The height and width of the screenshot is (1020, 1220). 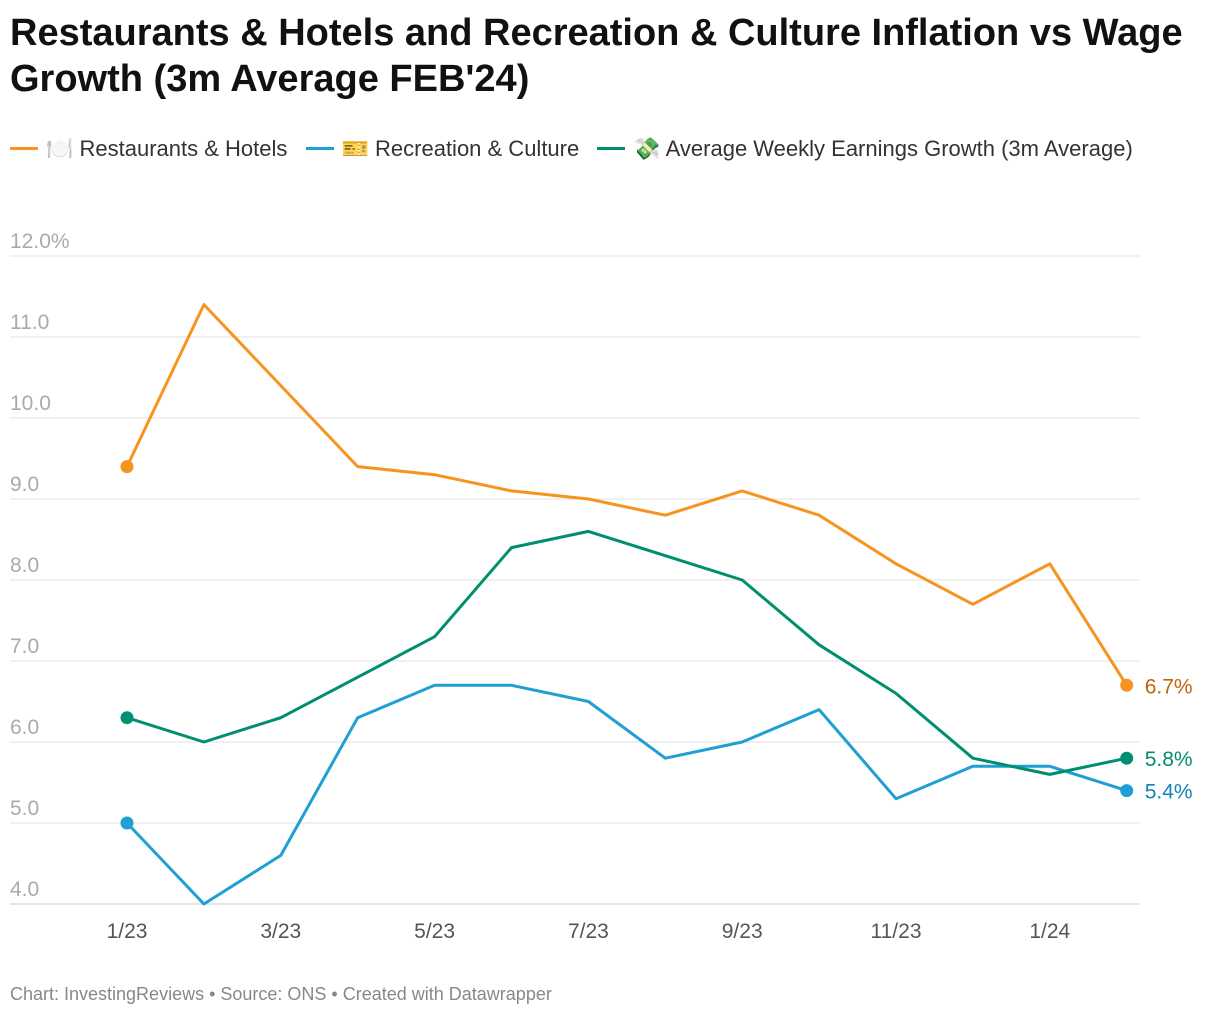 What do you see at coordinates (167, 148) in the screenshot?
I see `legend-label-restaurants-hotels: 🍽️ Restaurants & Hotels` at bounding box center [167, 148].